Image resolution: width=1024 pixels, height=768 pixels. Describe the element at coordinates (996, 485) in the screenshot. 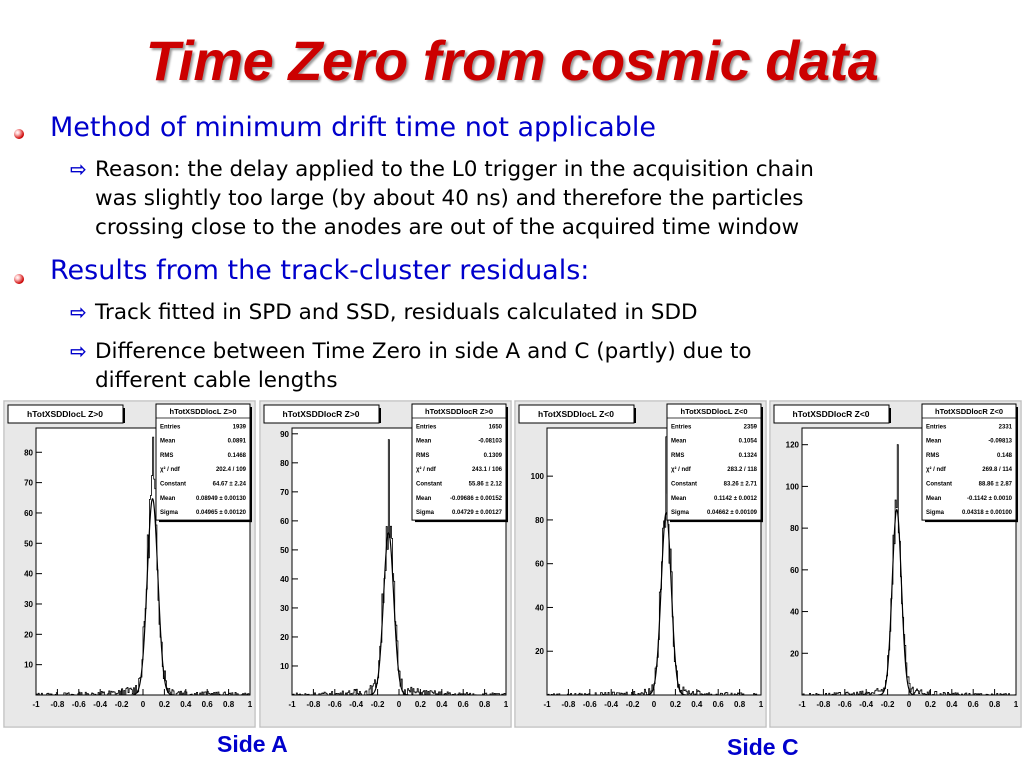

I see `stats-row-value: 88.86 ± 2.87` at that location.